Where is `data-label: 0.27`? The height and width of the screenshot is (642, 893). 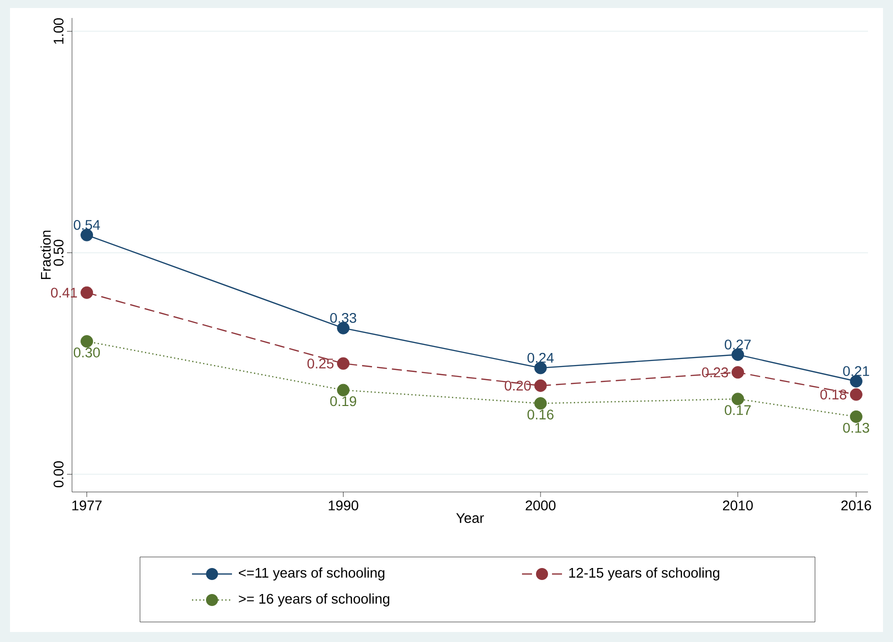
data-label: 0.27 is located at coordinates (737, 345).